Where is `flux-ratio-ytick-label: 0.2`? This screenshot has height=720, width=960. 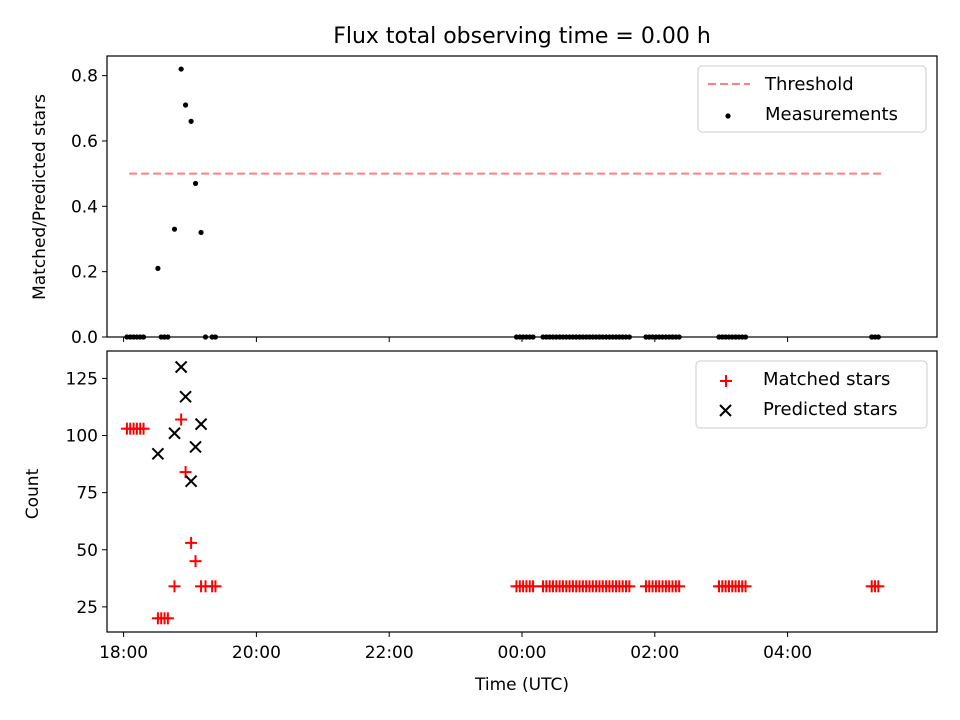 flux-ratio-ytick-label: 0.2 is located at coordinates (84, 273).